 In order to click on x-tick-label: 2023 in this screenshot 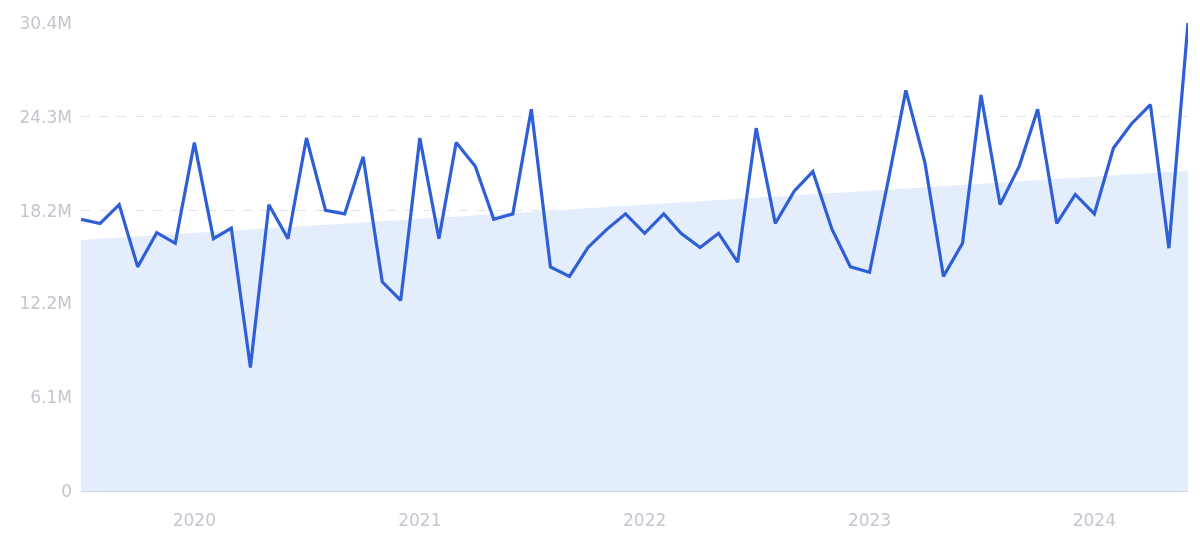, I will do `click(869, 520)`.